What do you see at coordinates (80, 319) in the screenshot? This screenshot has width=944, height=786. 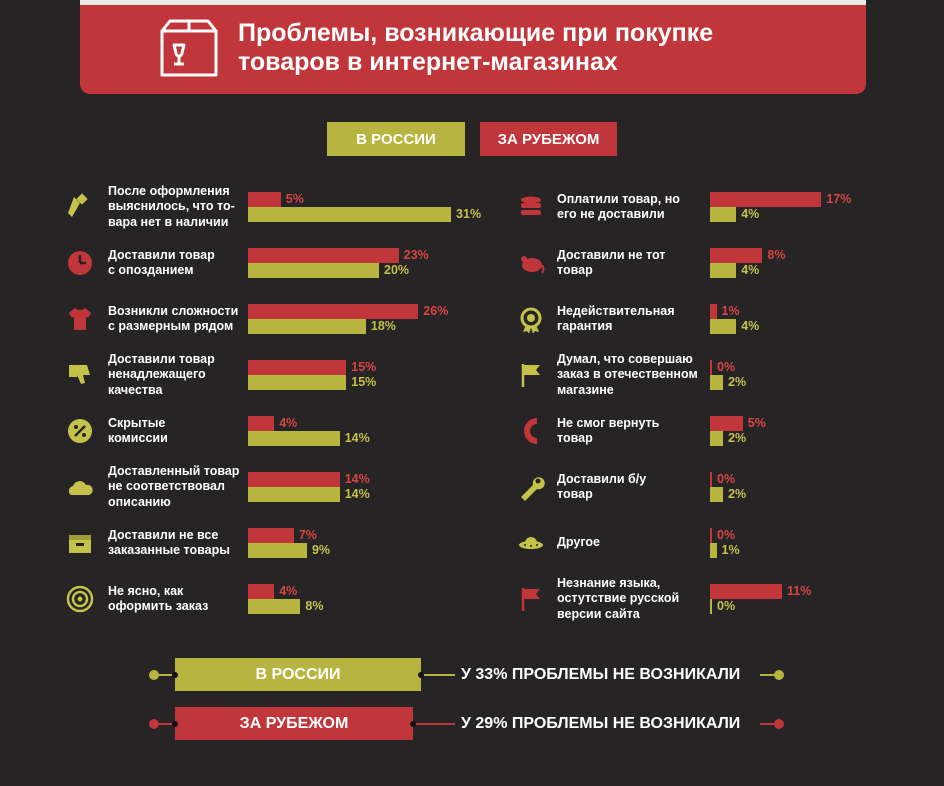 I see `tshirt-icon` at bounding box center [80, 319].